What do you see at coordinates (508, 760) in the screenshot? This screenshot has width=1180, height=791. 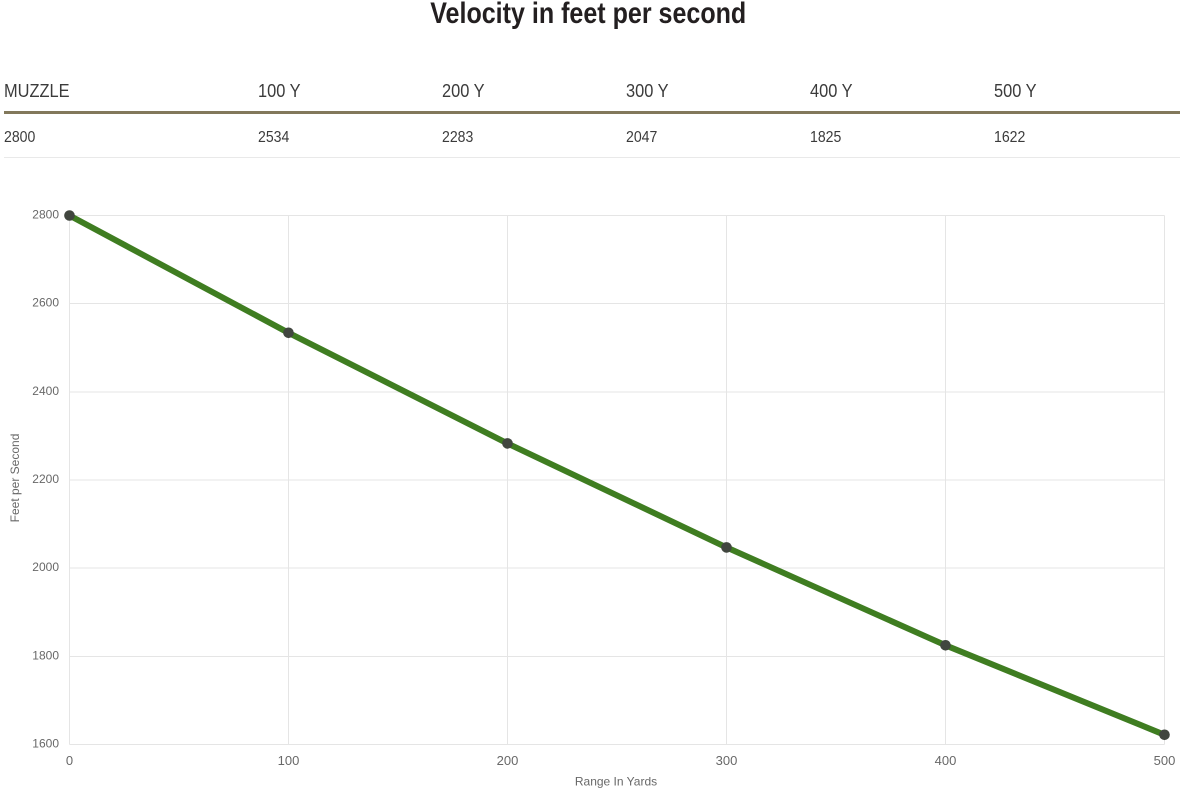 I see `svg-text: 200` at bounding box center [508, 760].